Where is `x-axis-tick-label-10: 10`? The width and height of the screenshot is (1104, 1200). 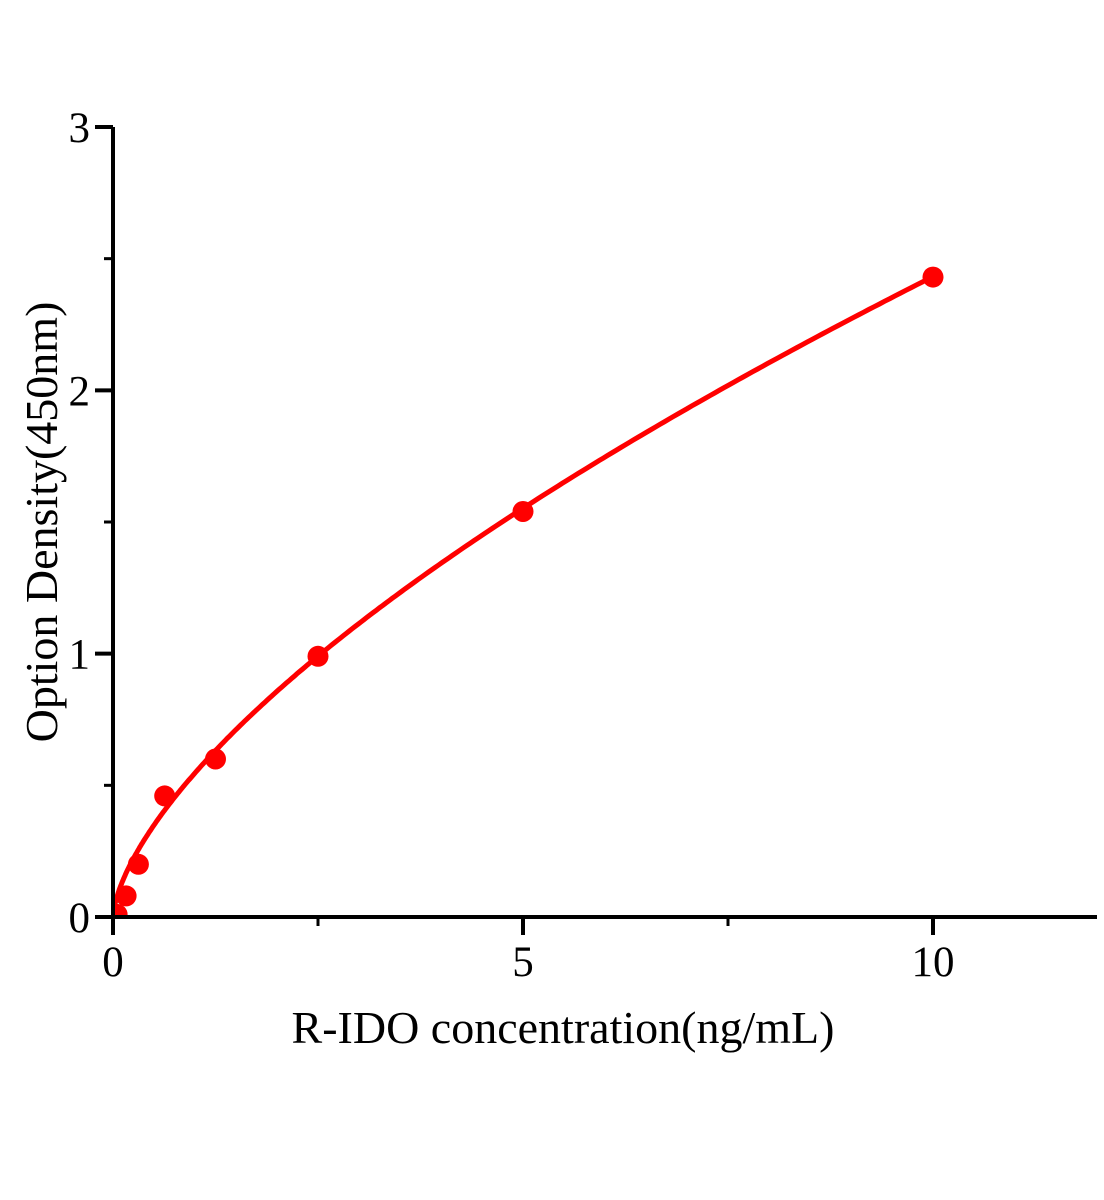 x-axis-tick-label-10: 10 is located at coordinates (933, 962).